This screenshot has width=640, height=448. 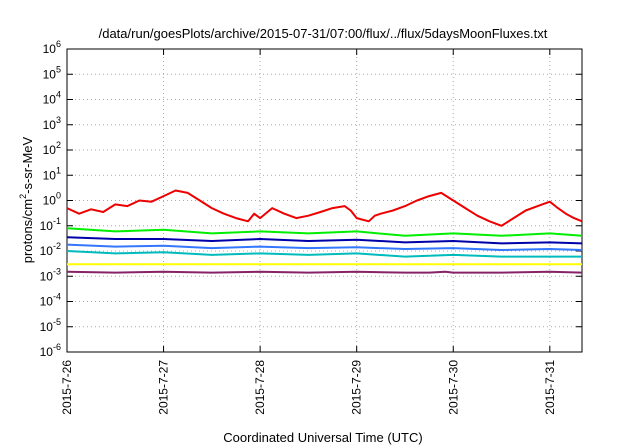 I want to click on x-axis-label: Coordinated Universal Time (UTC), so click(x=322, y=437).